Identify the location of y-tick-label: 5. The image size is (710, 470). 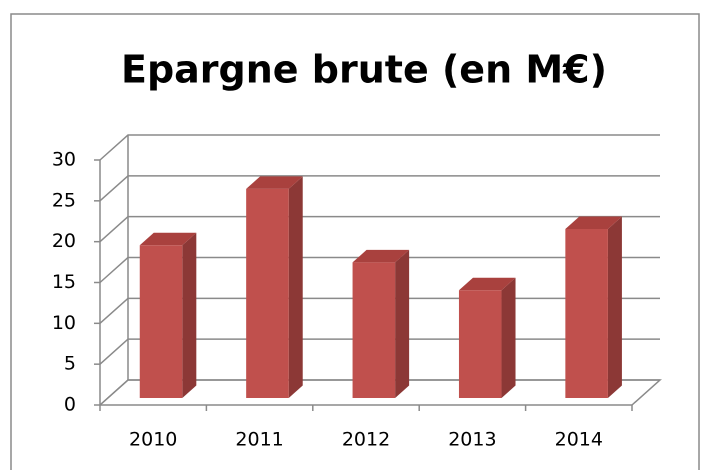
(70, 364).